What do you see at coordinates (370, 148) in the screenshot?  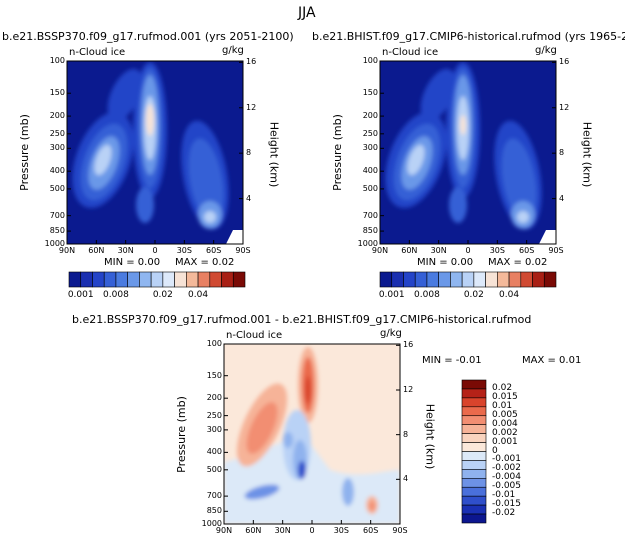 I see `panel2-ytick-4: 300` at bounding box center [370, 148].